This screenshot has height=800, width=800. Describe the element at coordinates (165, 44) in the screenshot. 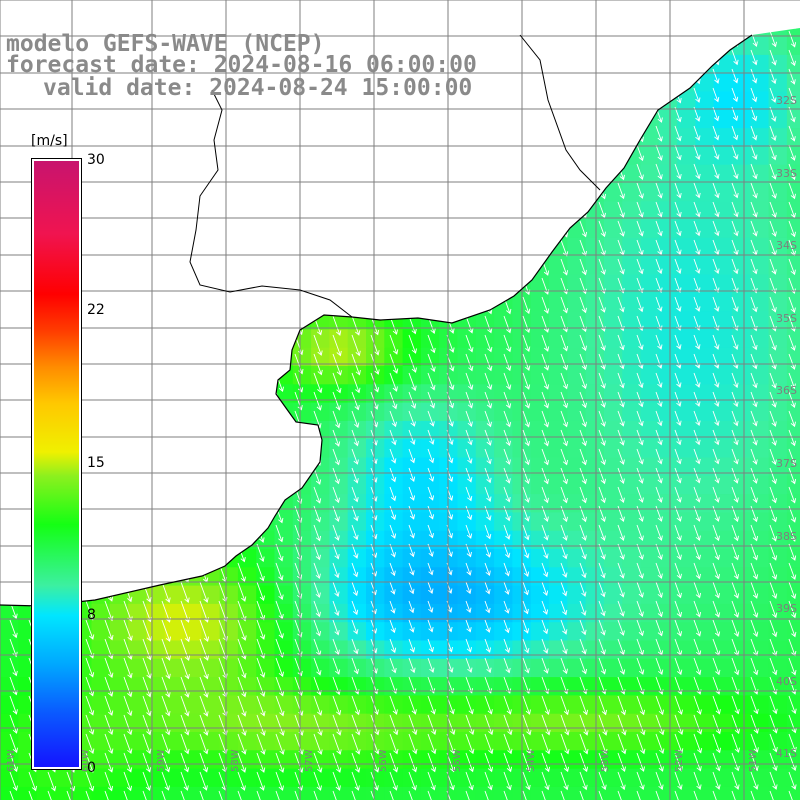

I see `model-title: modelo GEFS-WAVE (NCEP)` at that location.